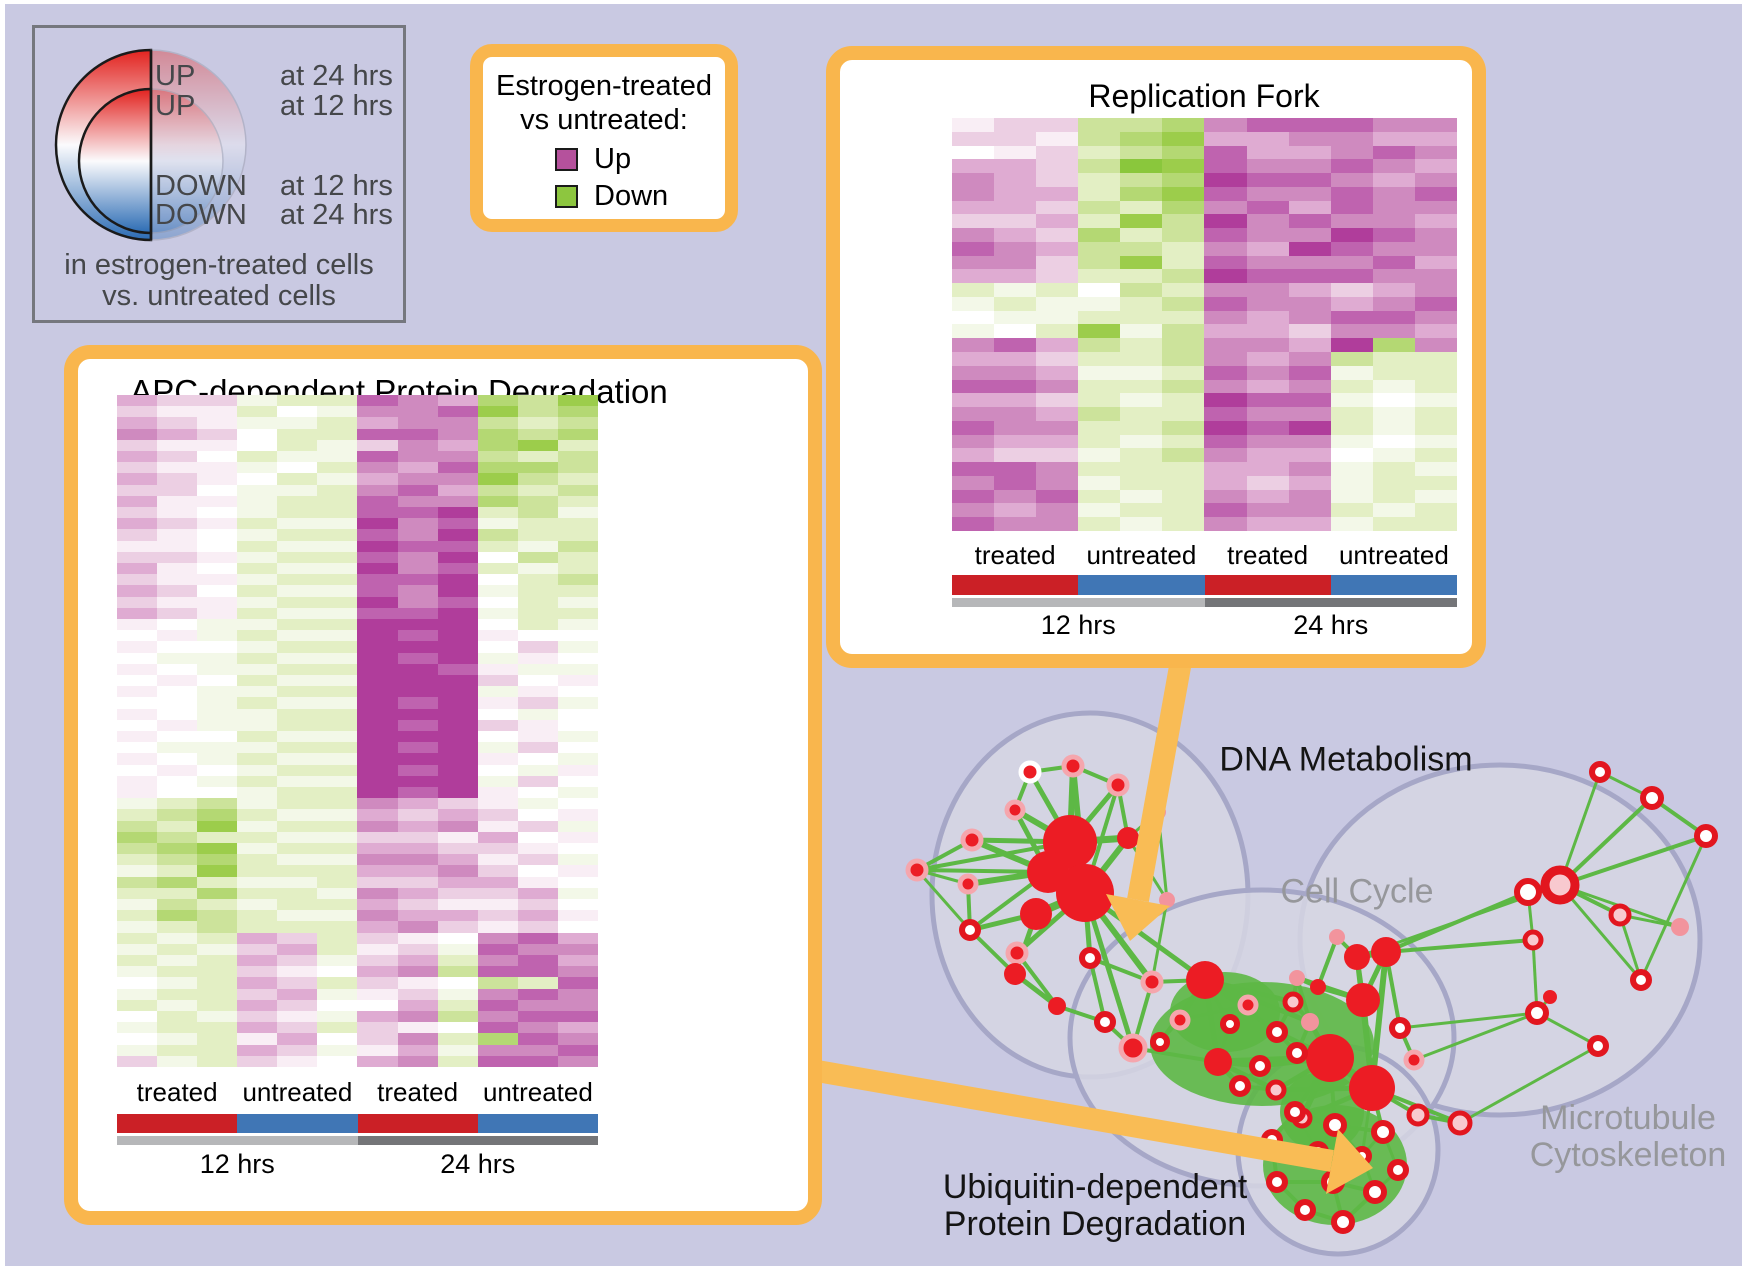 The width and height of the screenshot is (1750, 1279). Describe the element at coordinates (336, 76) in the screenshot. I see `key-time: at 24 hrs` at that location.